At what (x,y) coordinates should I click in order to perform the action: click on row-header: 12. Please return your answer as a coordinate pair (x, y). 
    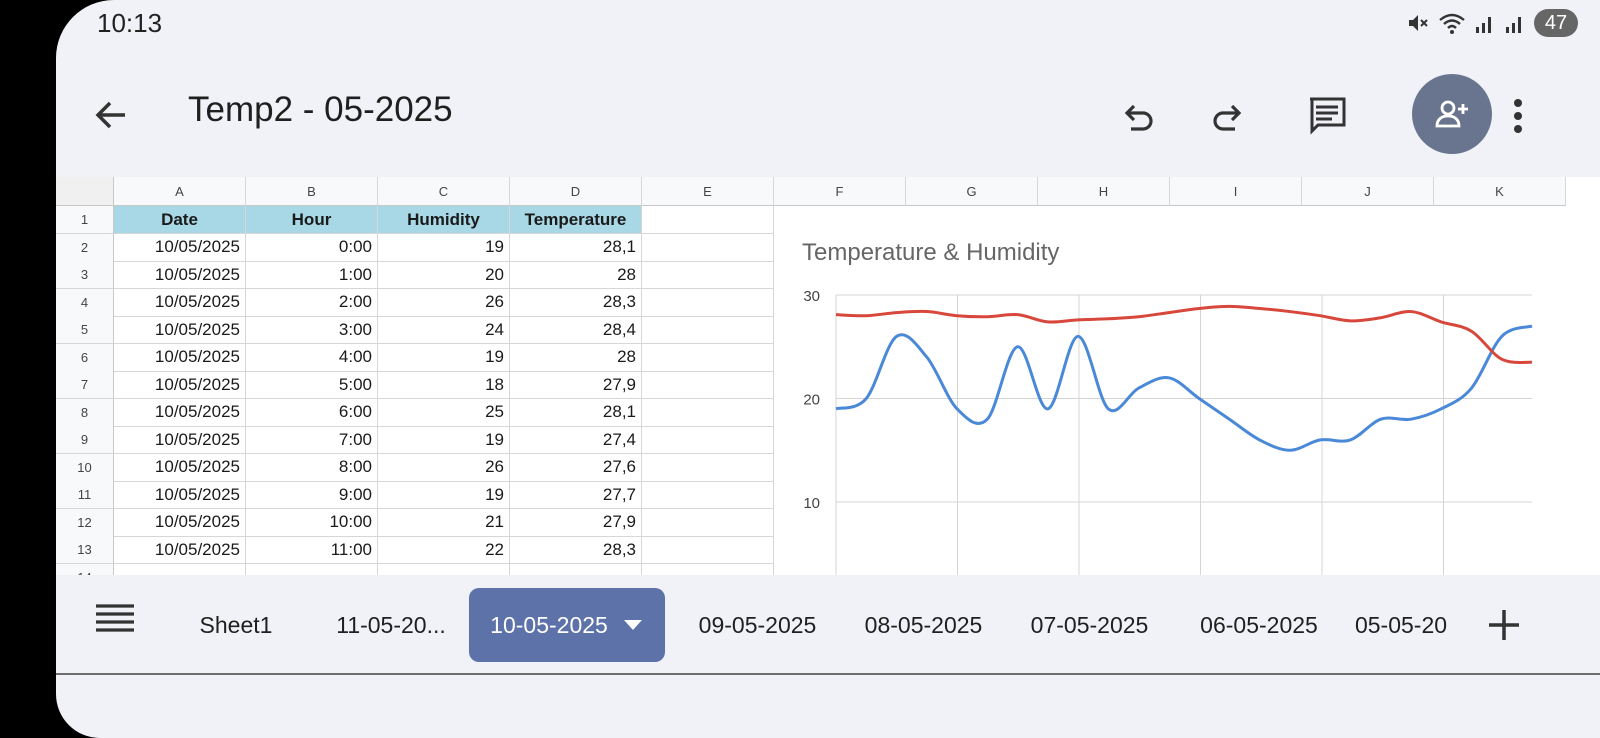
    Looking at the image, I should click on (85, 522).